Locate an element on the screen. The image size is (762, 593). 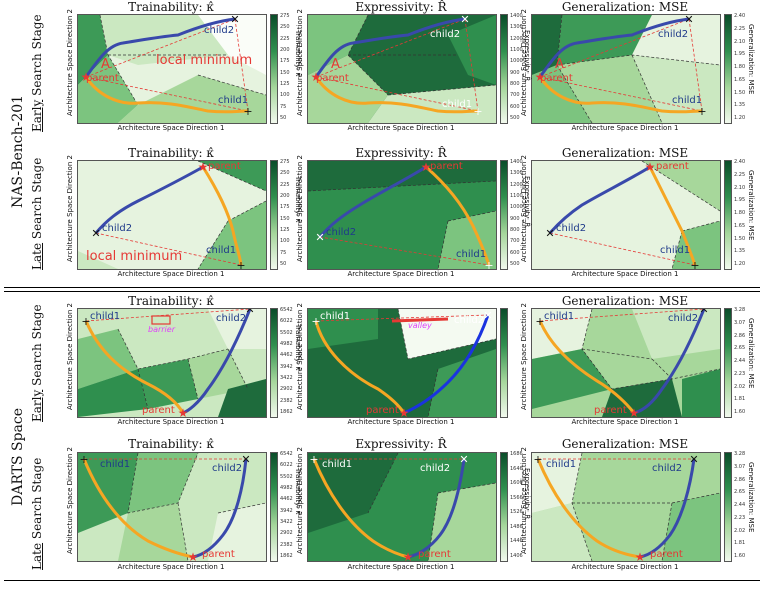
colorbar-tick-label: 500 is located at coordinates (515, 118).